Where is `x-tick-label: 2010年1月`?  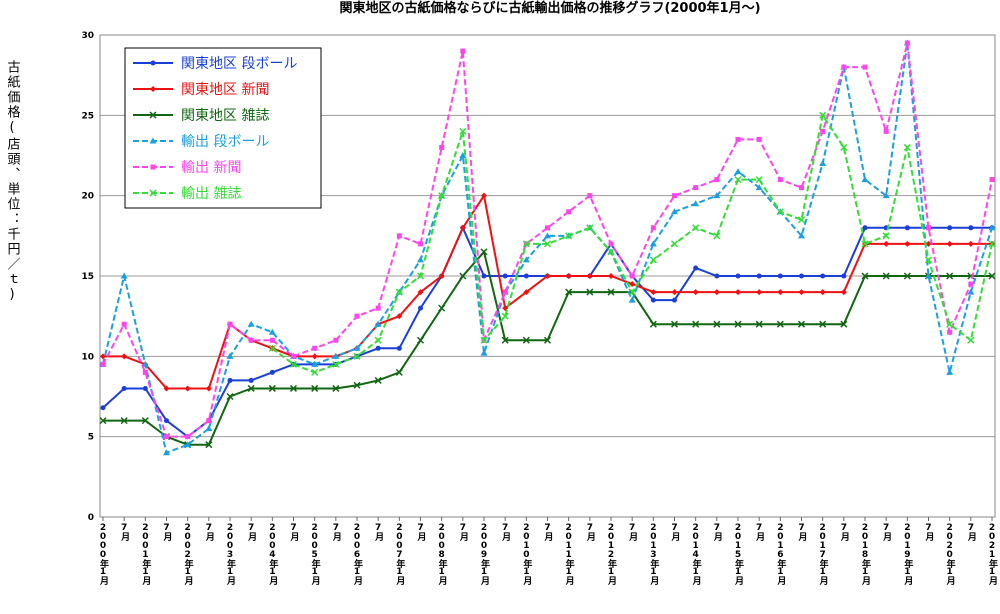
x-tick-label: 2010年1月 is located at coordinates (527, 554).